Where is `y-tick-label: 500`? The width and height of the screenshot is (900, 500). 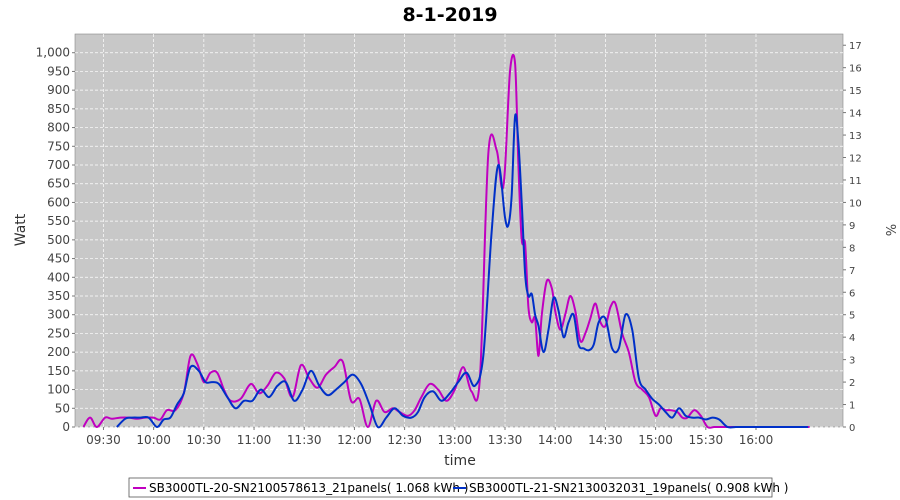 y-tick-label: 500 is located at coordinates (58, 240).